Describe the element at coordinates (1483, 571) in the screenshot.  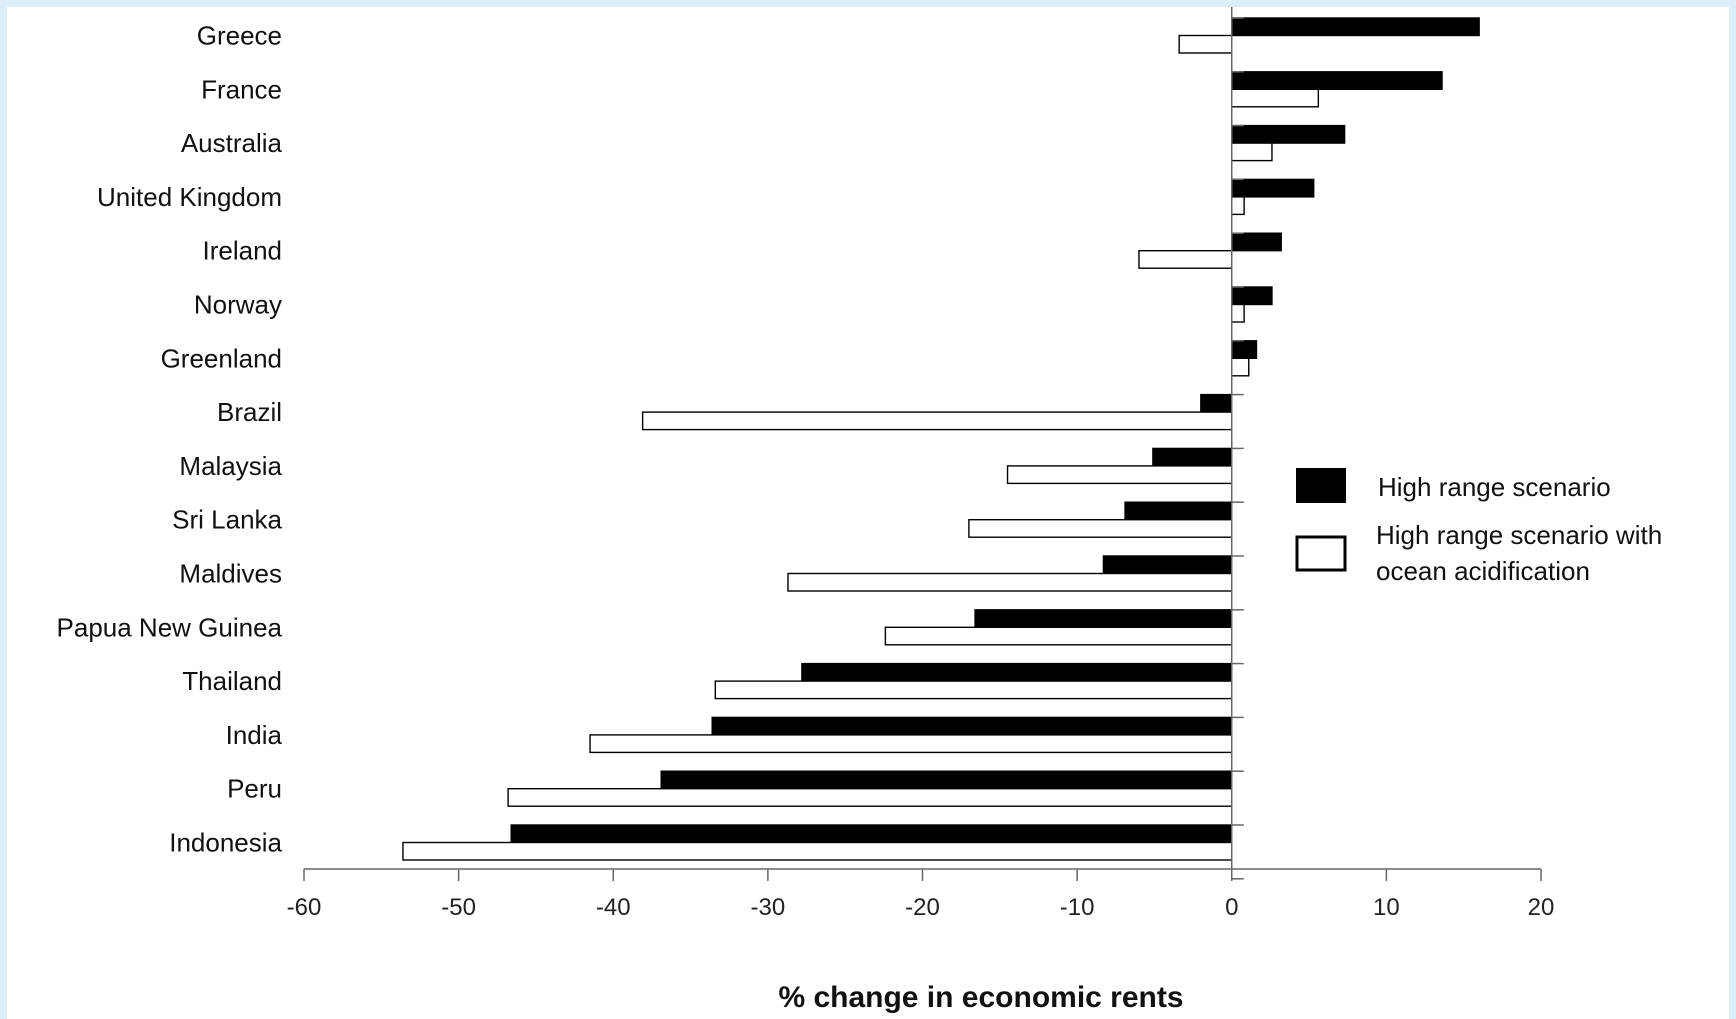
I see `legend-label-acidification-line2: ocean acidification` at that location.